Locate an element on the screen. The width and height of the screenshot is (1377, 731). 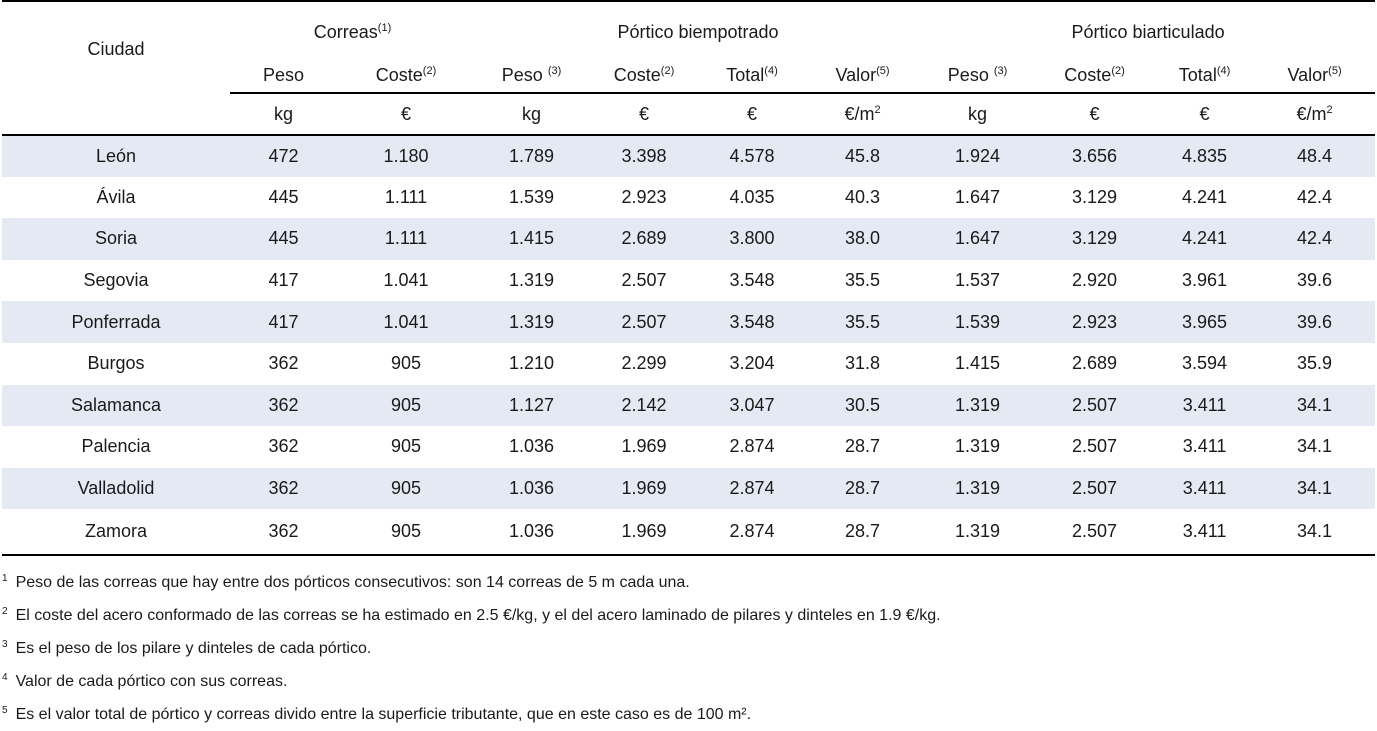
header-biarticulado-coste: Coste(2) is located at coordinates (1094, 75).